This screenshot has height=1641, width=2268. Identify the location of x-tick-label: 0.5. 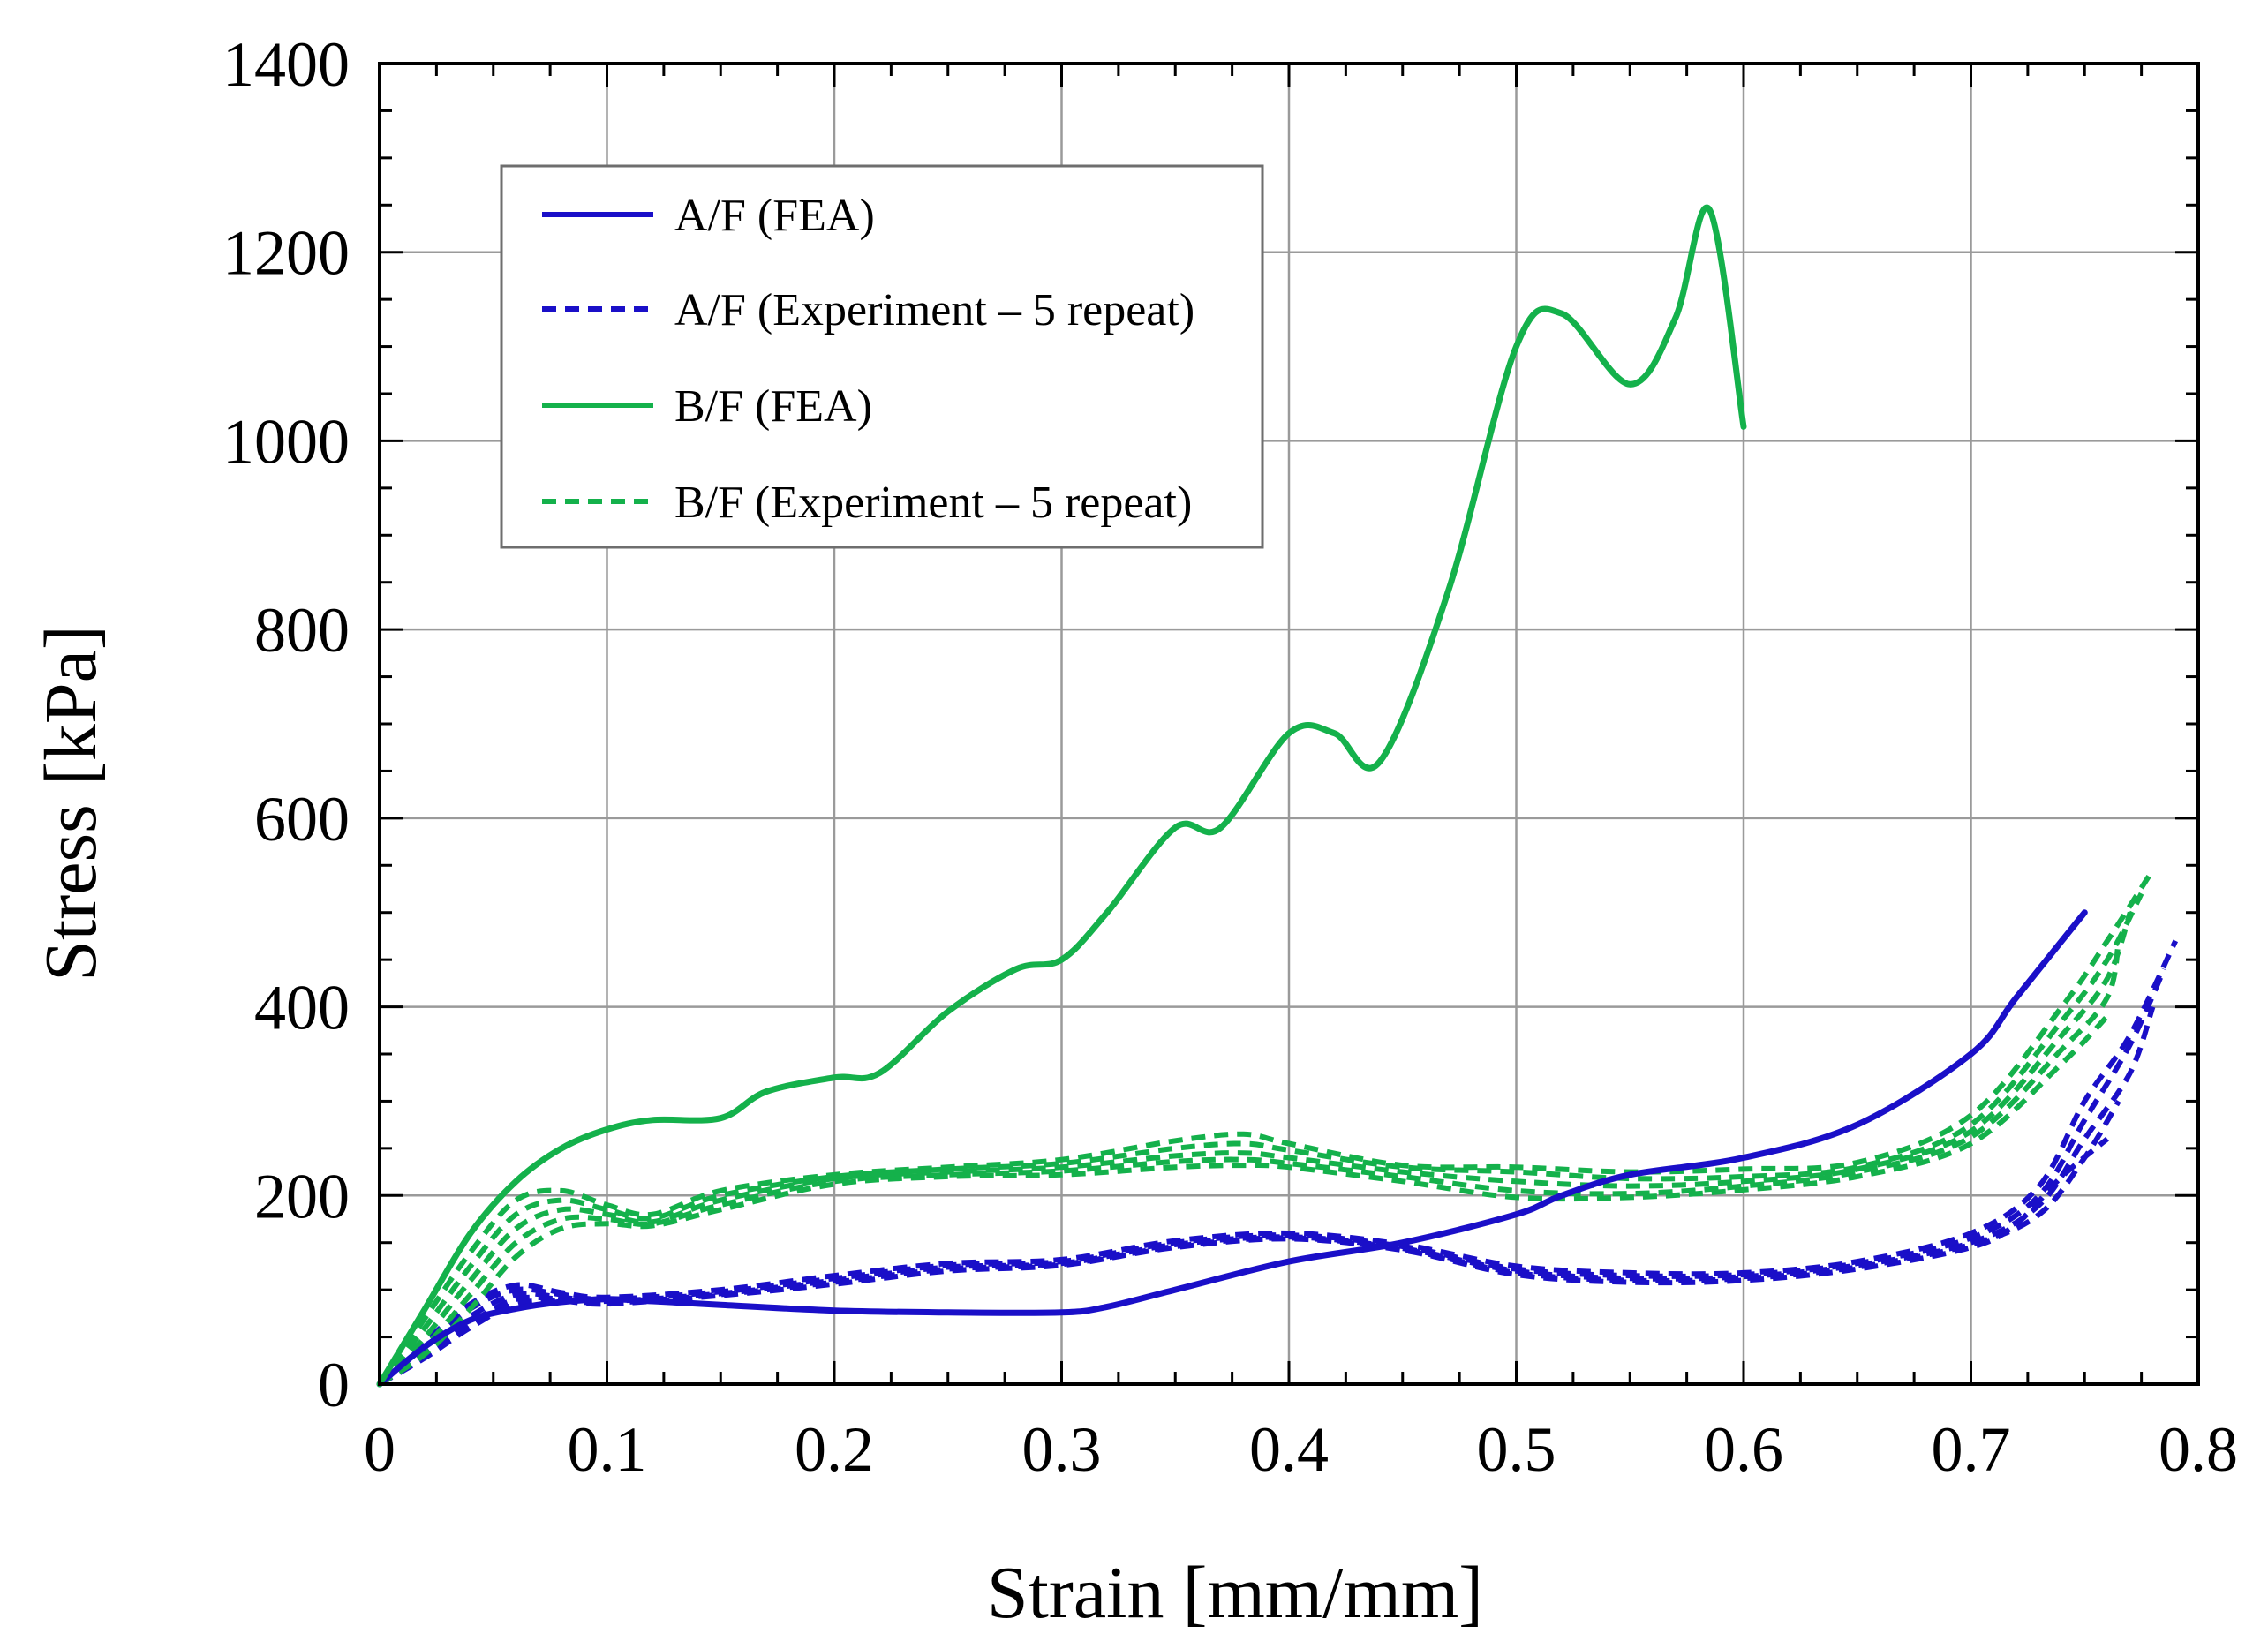
(1516, 1449).